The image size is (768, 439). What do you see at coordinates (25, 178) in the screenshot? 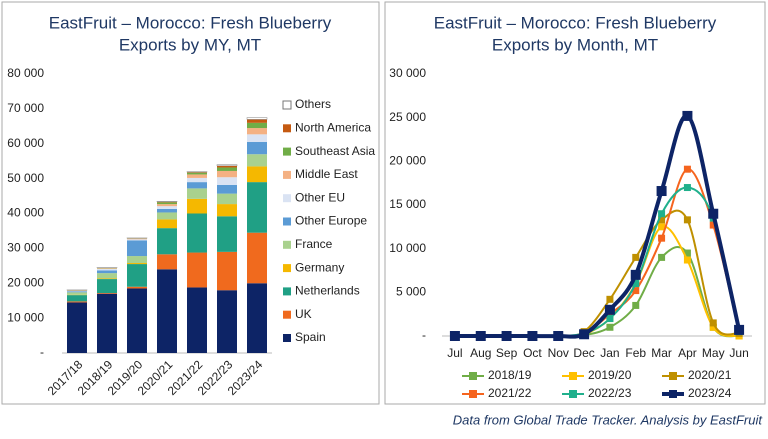
I see `y-tick-label: 50 000` at bounding box center [25, 178].